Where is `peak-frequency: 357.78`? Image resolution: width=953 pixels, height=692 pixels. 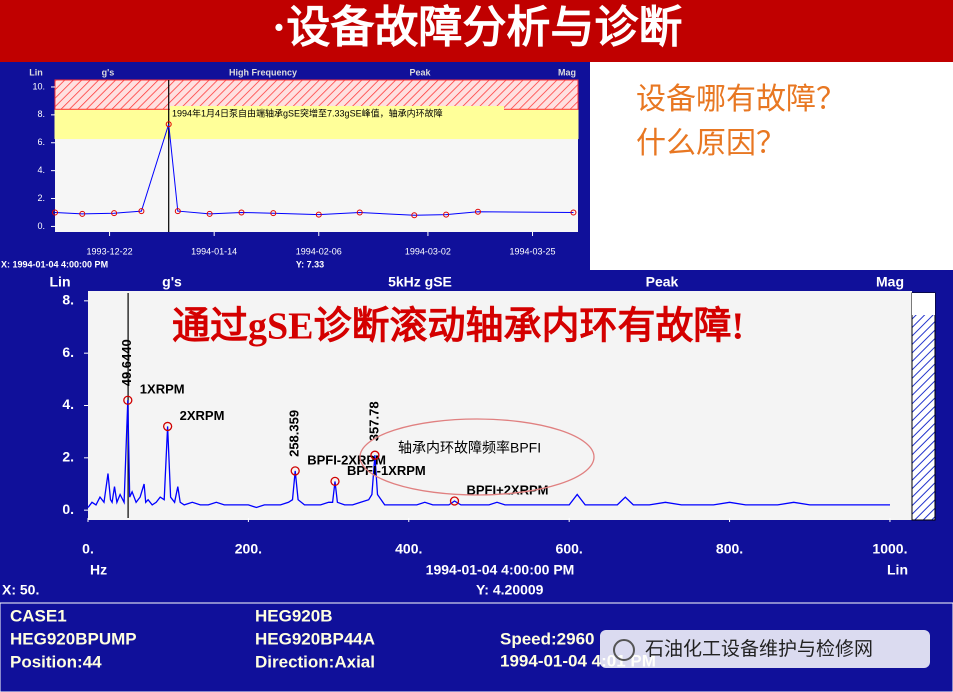
peak-frequency: 357.78 is located at coordinates (373, 421).